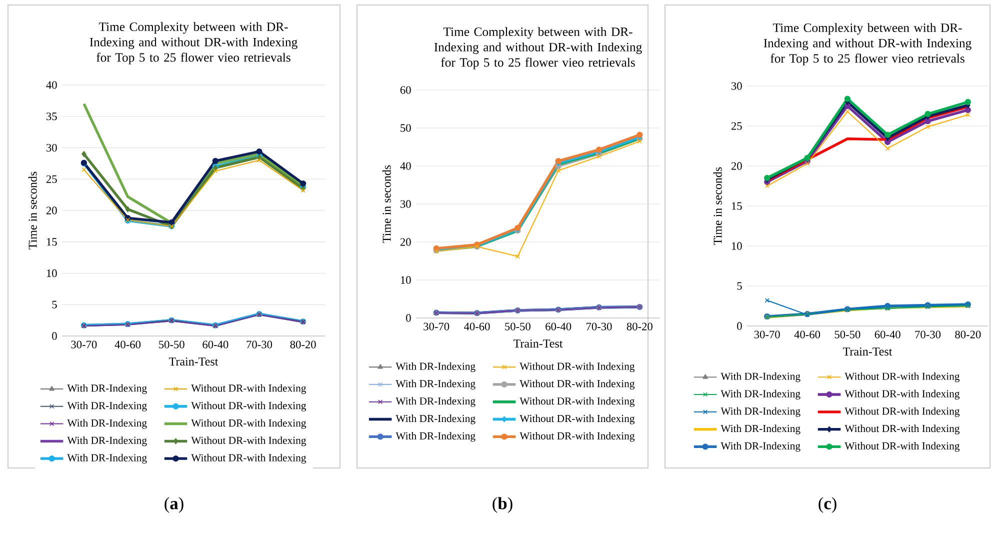 The height and width of the screenshot is (546, 994). Describe the element at coordinates (405, 90) in the screenshot. I see `y-tick-label: 60` at that location.